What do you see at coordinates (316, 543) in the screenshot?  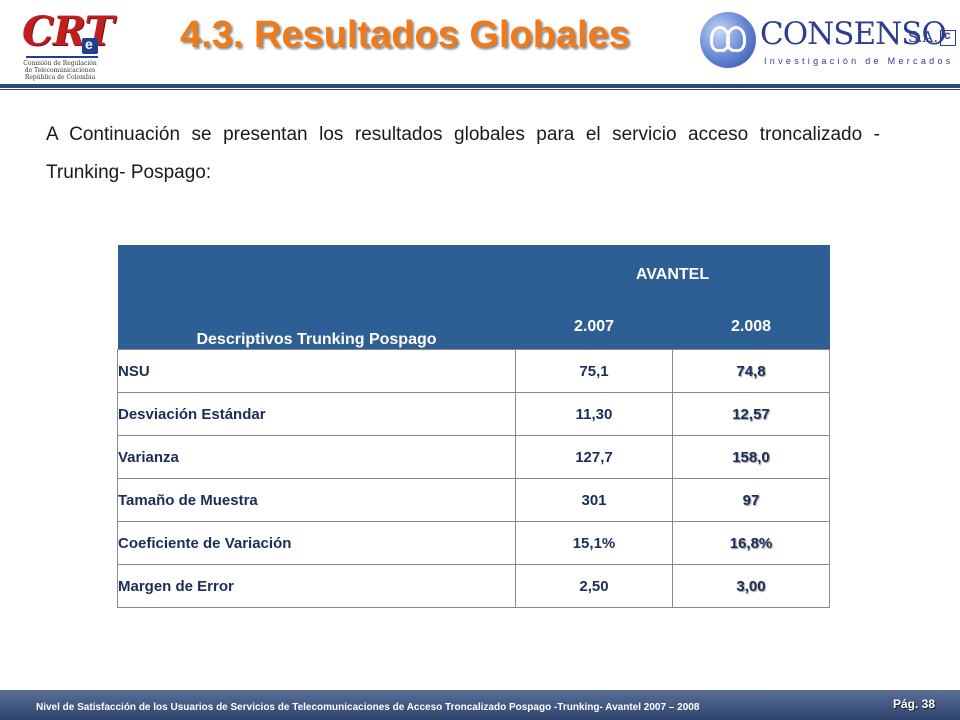 I see `row-label: Coeficiente de Variación` at bounding box center [316, 543].